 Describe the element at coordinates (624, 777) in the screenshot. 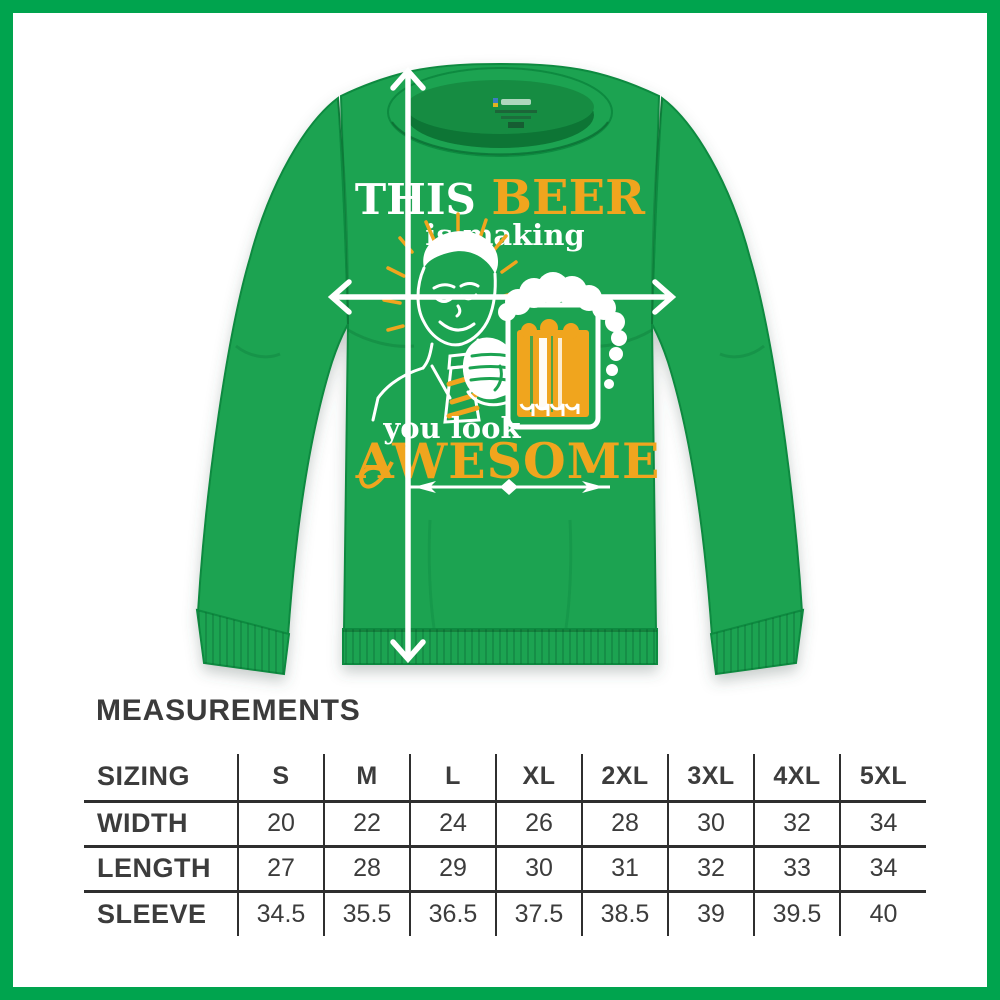

I see `col-header-2xl: 2XL` at that location.